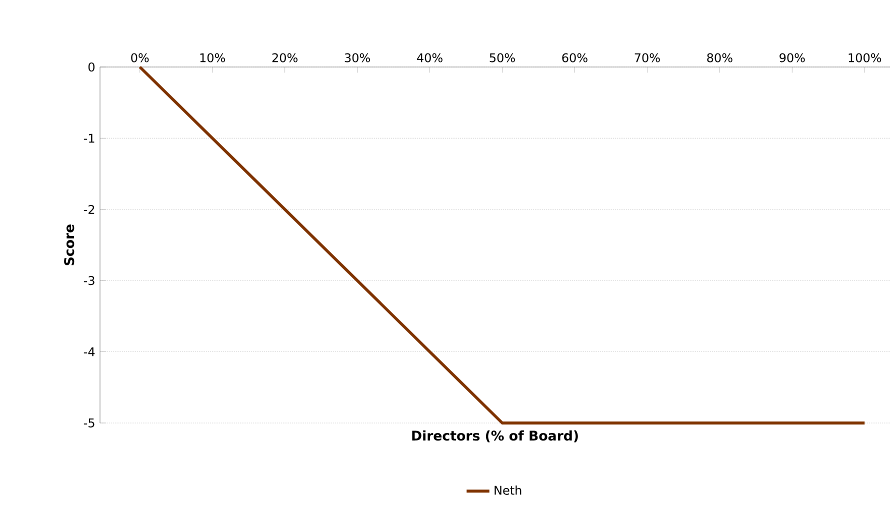 This screenshot has width=893, height=525. Describe the element at coordinates (89, 138) in the screenshot. I see `y-tick-label: -1` at that location.